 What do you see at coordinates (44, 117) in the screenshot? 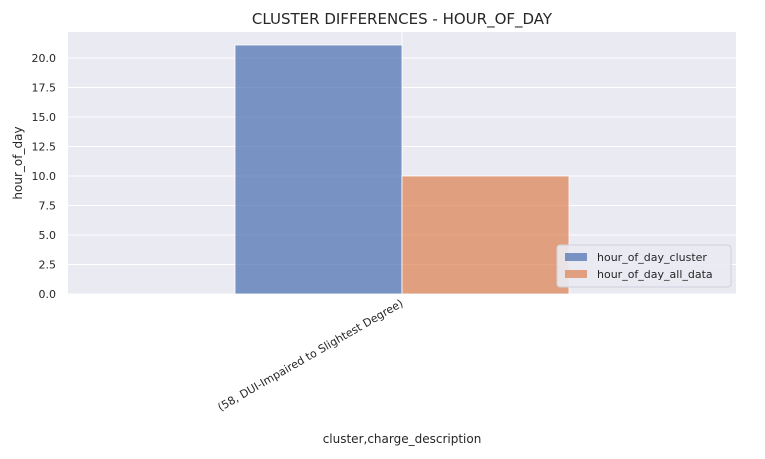
I see `y-tick-label: 15.0` at bounding box center [44, 117].